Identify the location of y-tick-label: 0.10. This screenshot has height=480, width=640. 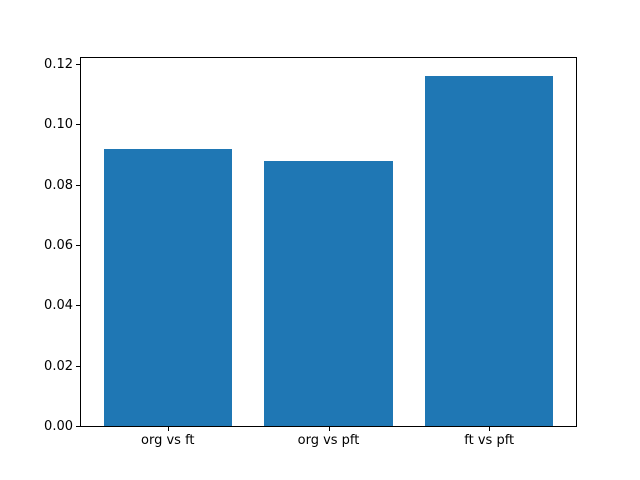
(58, 125).